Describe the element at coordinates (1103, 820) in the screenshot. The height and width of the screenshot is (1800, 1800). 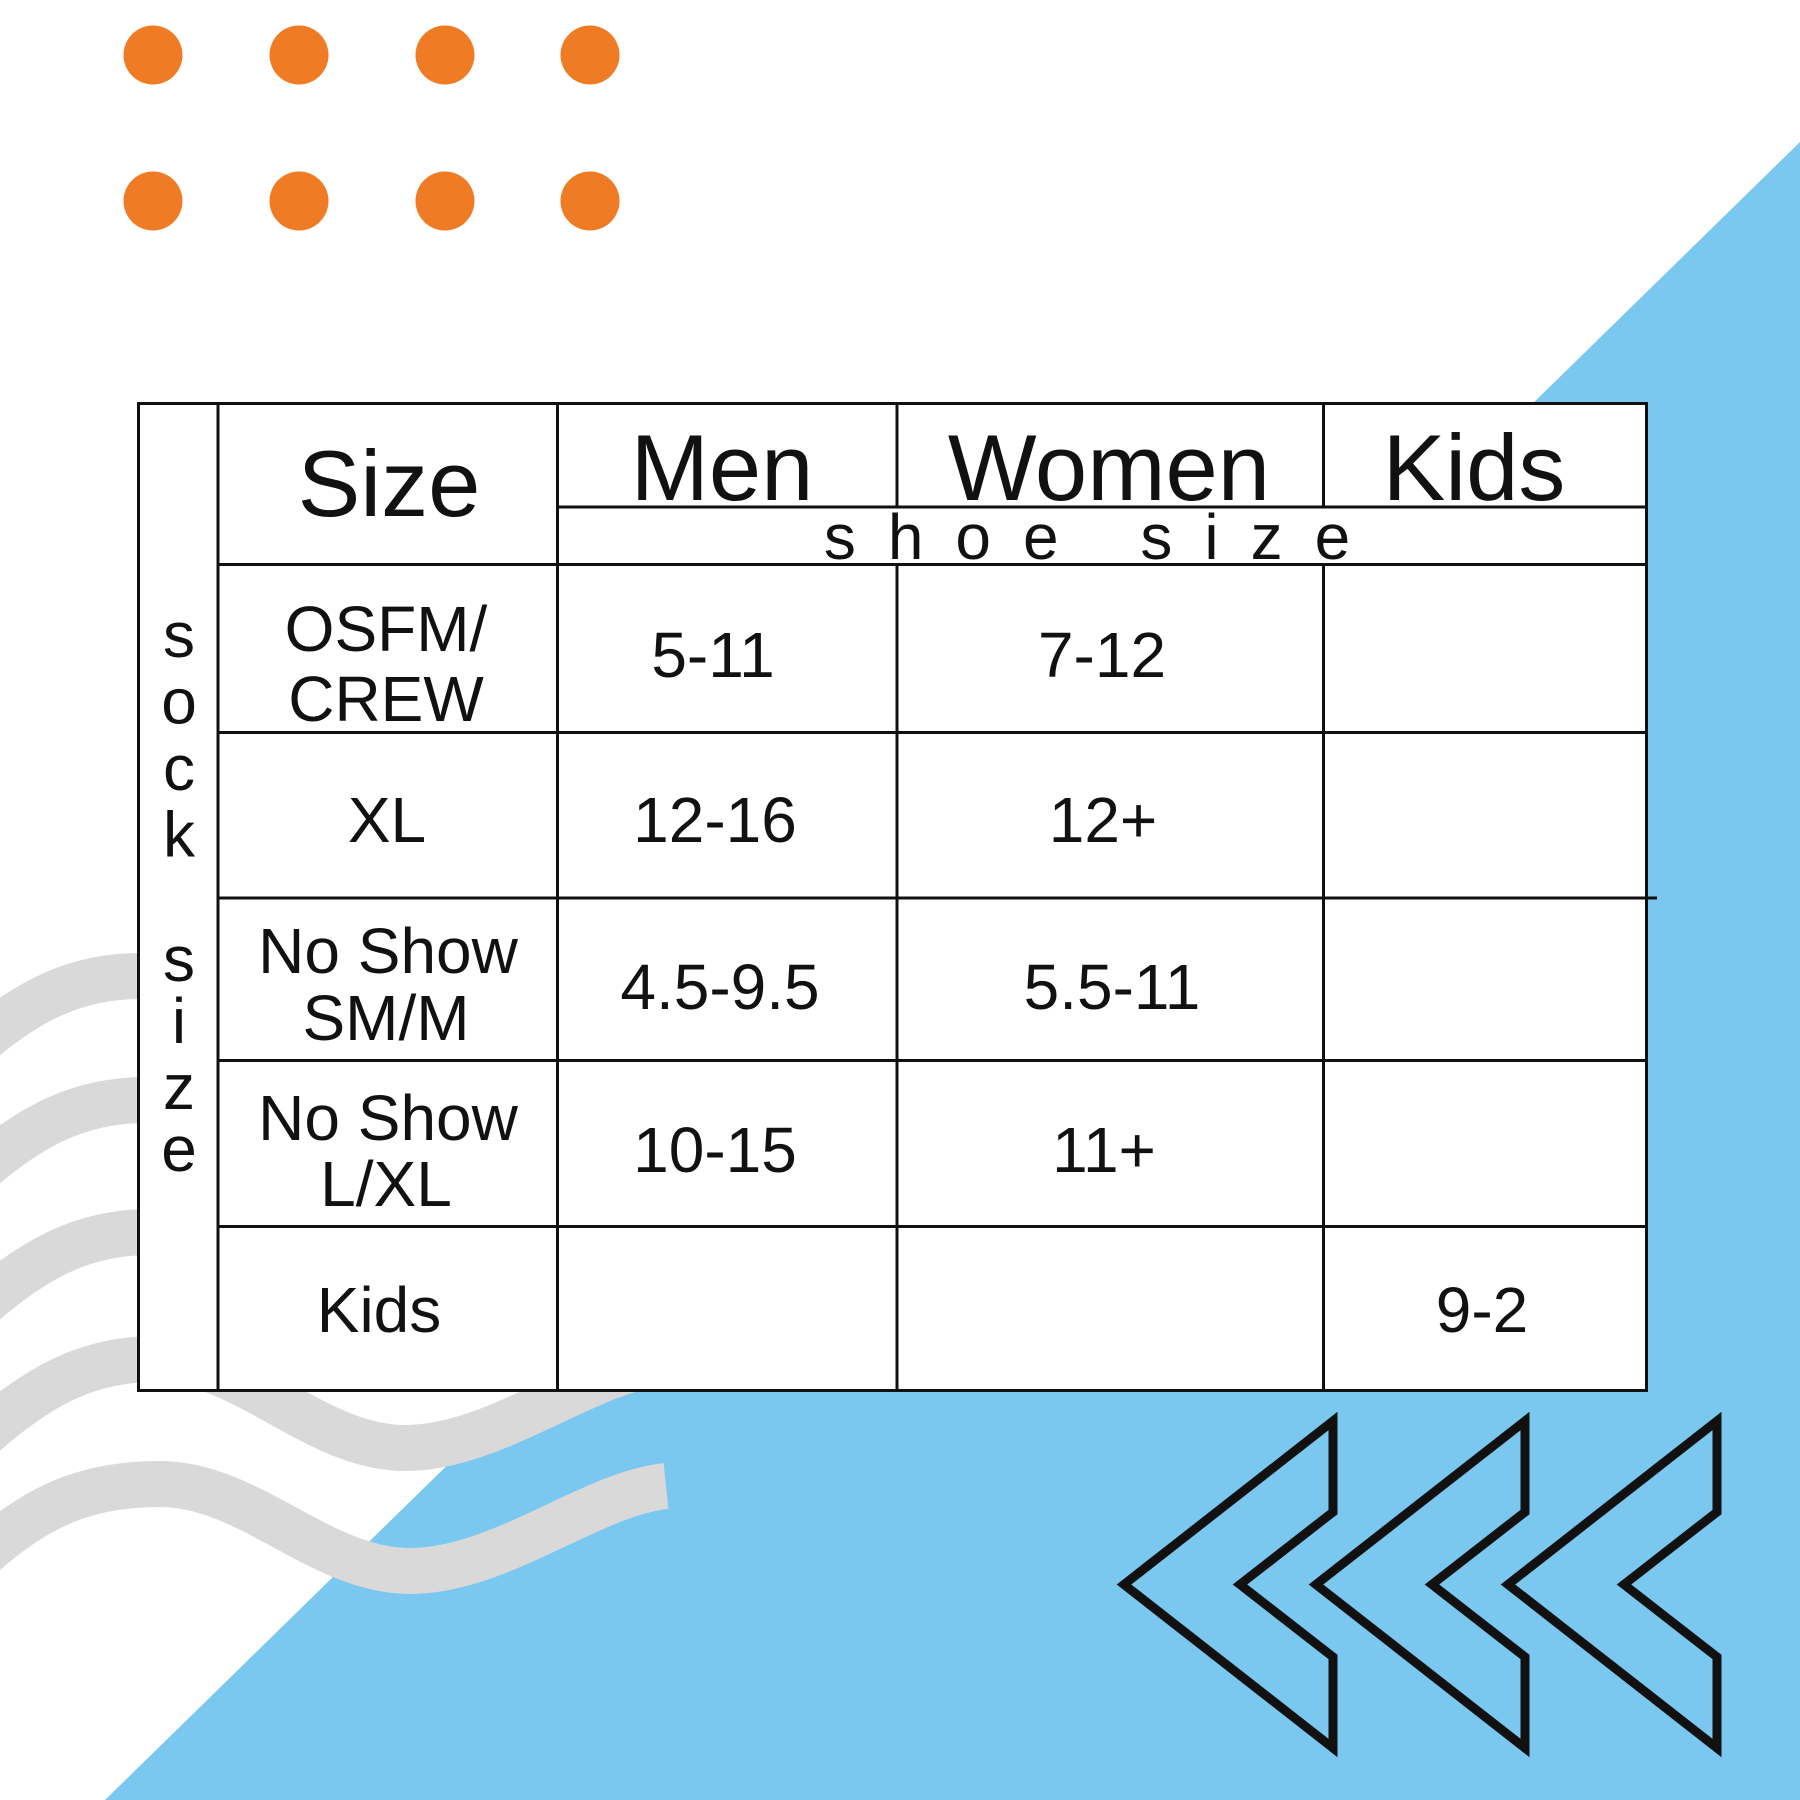
I see `svg-text: 12+` at that location.